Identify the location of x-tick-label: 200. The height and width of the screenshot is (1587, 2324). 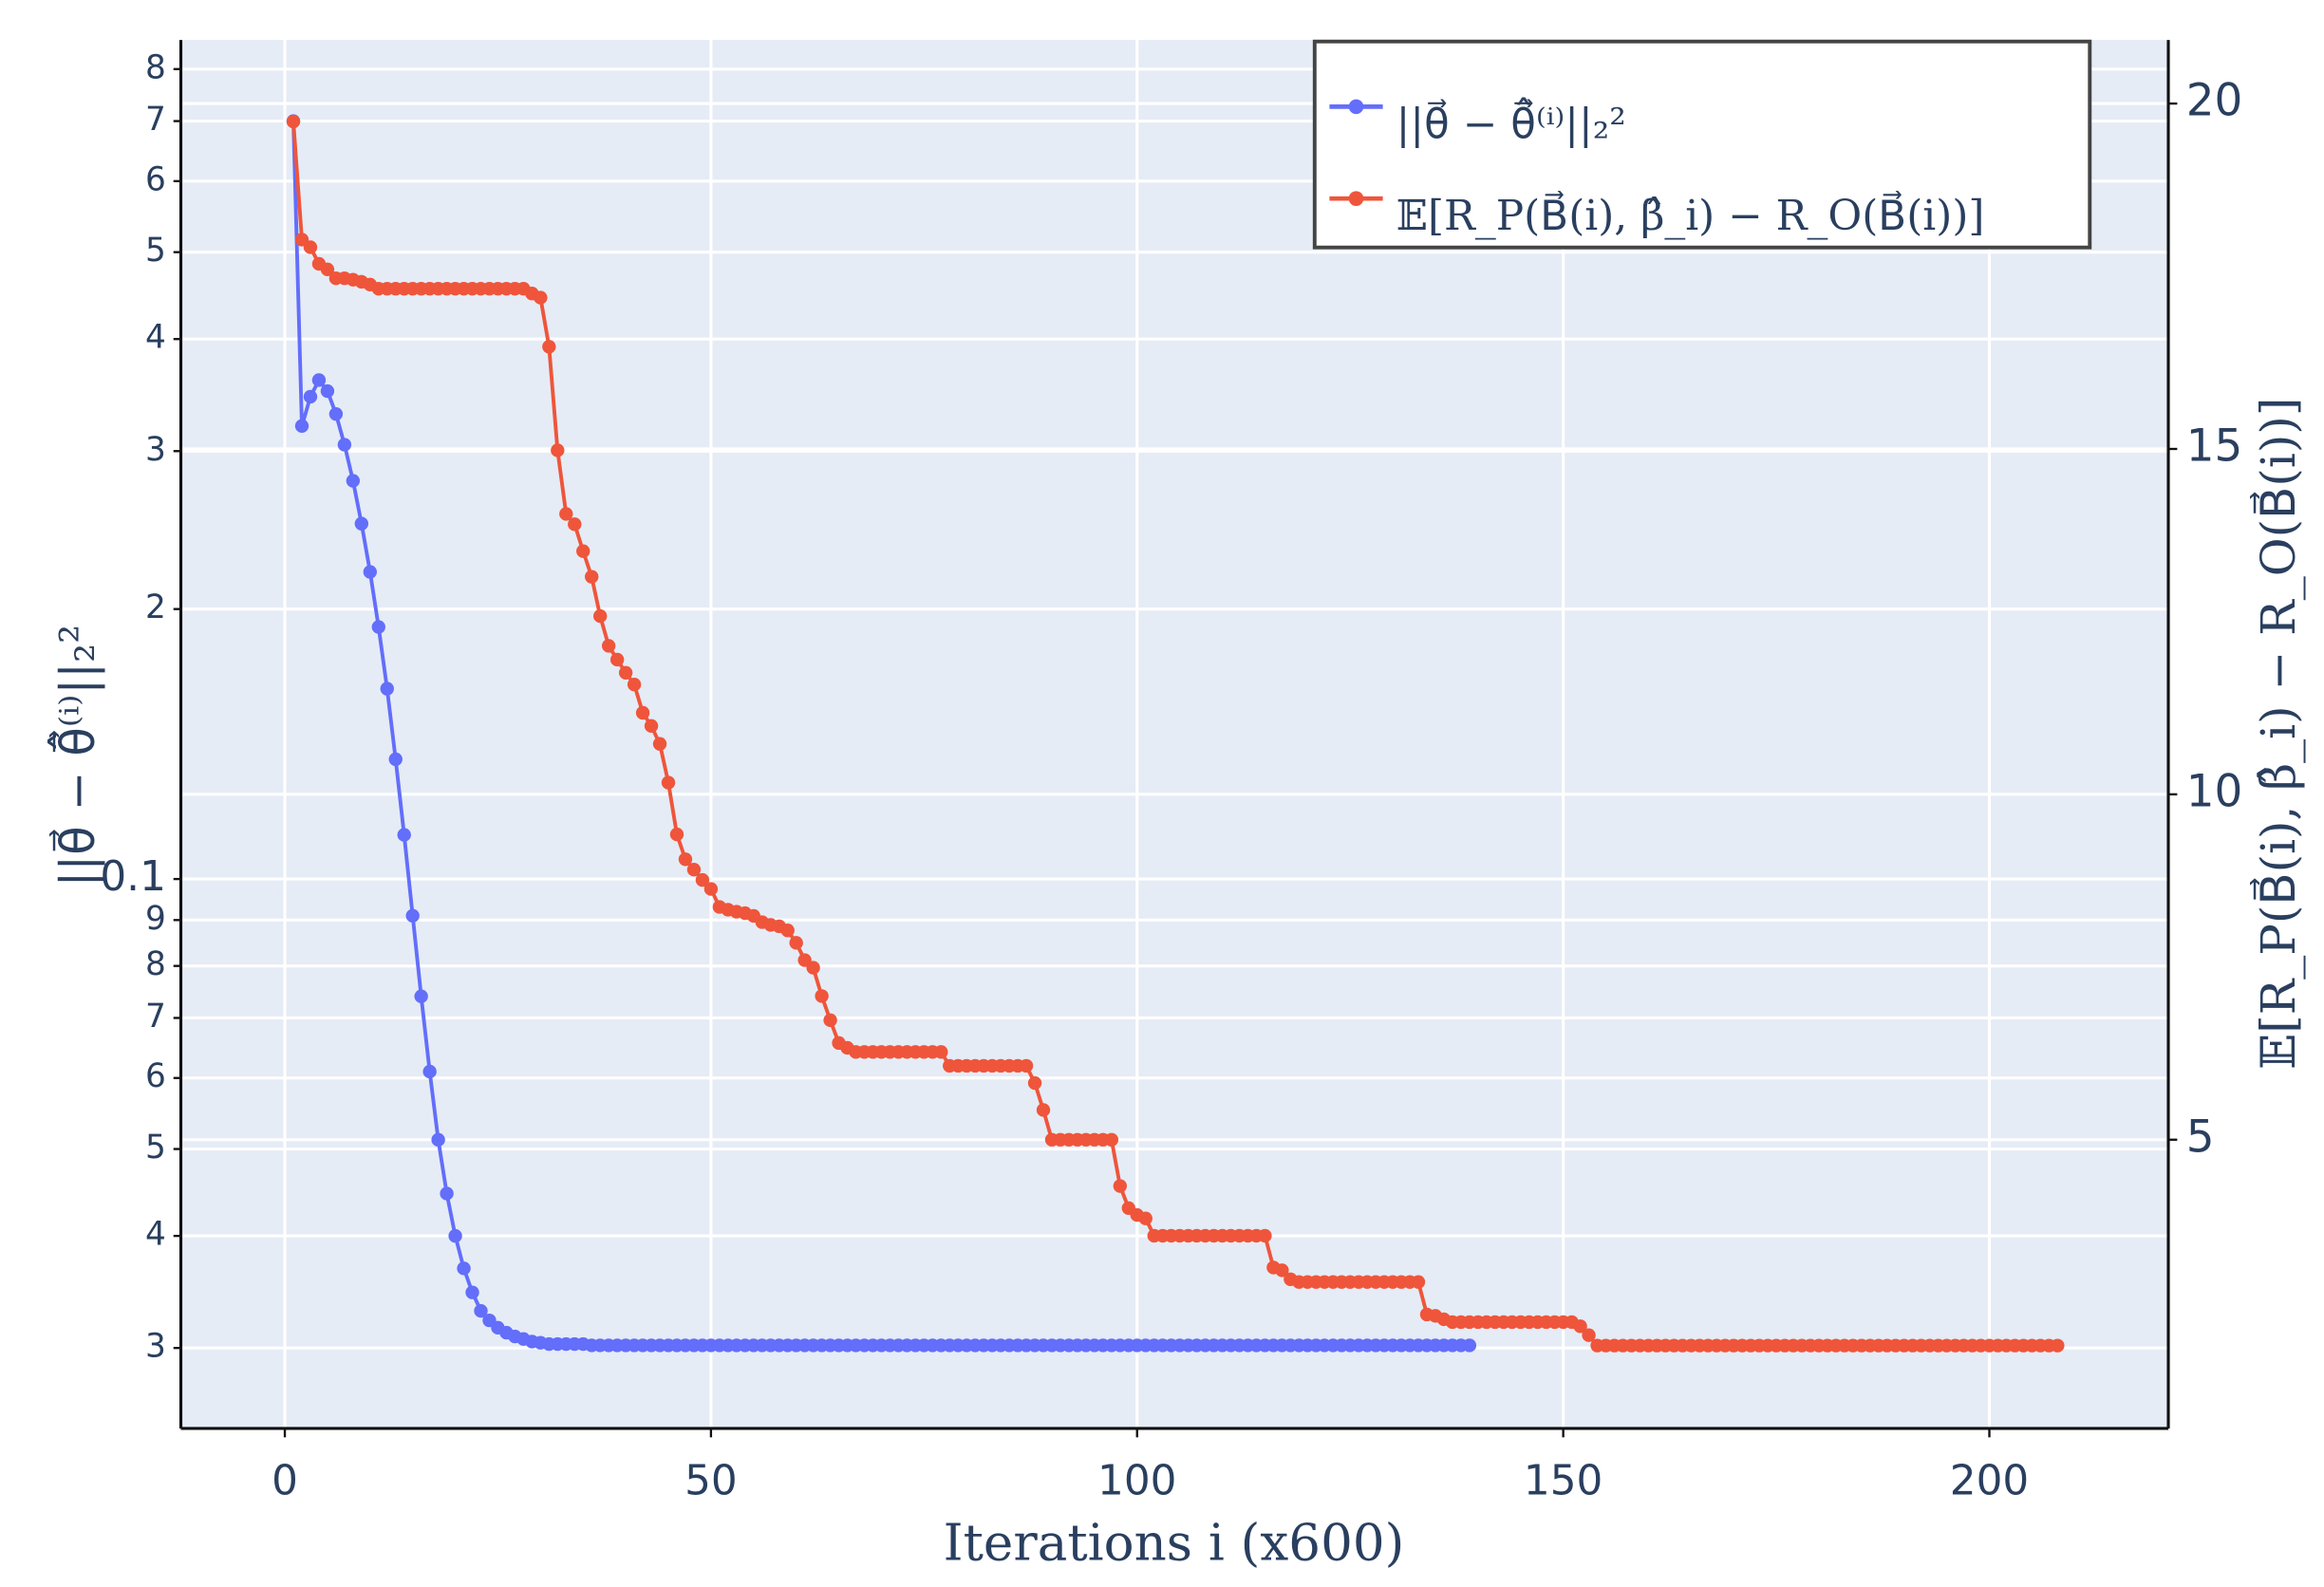
(1989, 1481).